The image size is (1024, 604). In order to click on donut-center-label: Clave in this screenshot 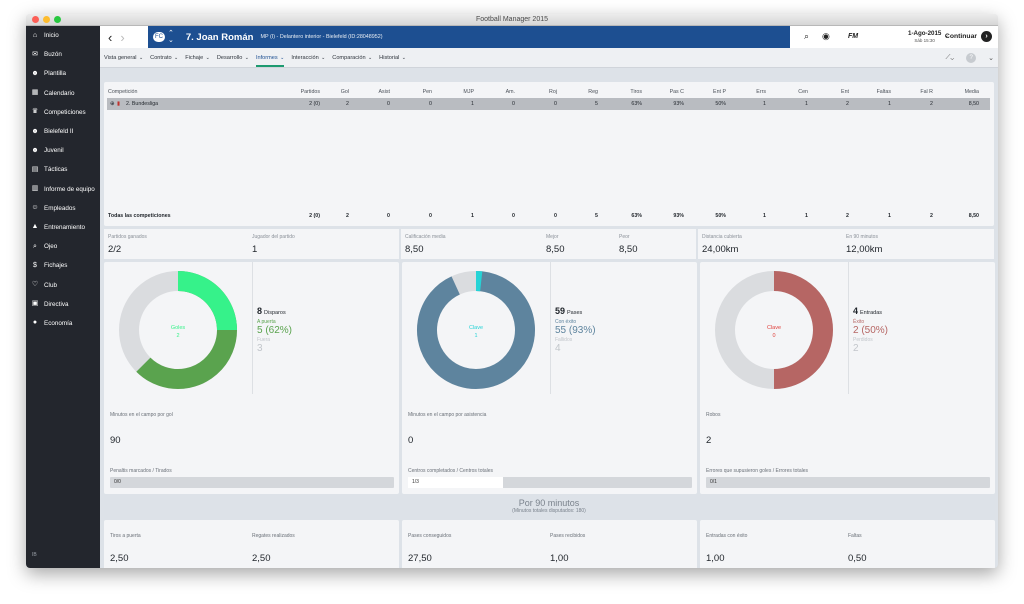, I will do `click(476, 328)`.